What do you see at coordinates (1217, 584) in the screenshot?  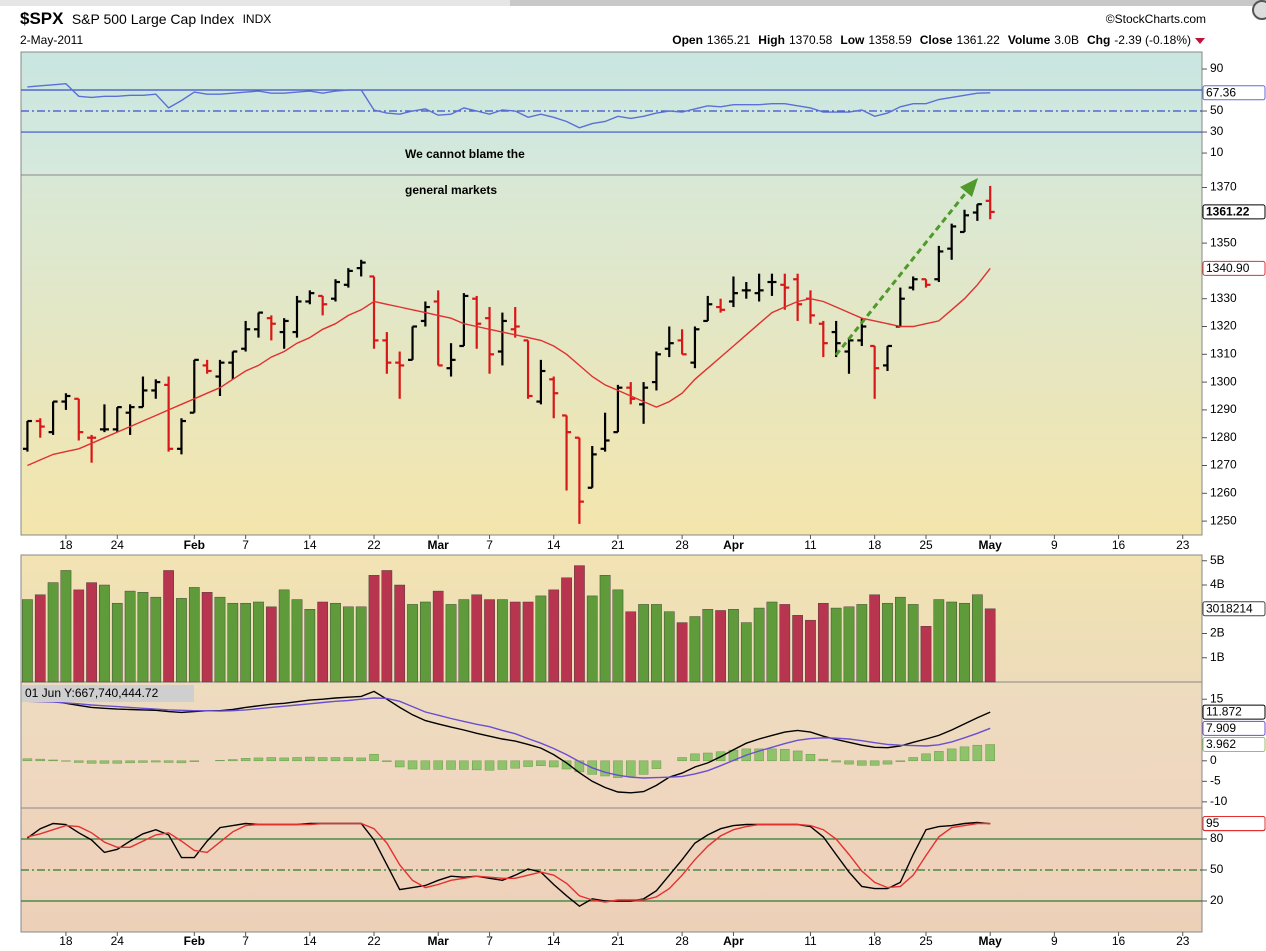 I see `y-tick-label: 4B` at bounding box center [1217, 584].